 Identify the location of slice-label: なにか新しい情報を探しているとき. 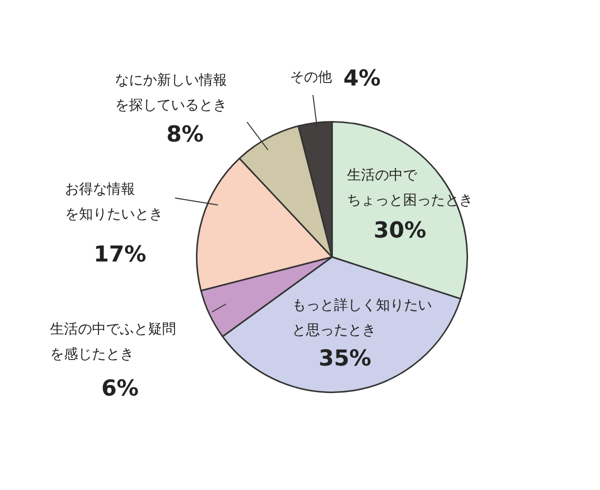
(171, 93).